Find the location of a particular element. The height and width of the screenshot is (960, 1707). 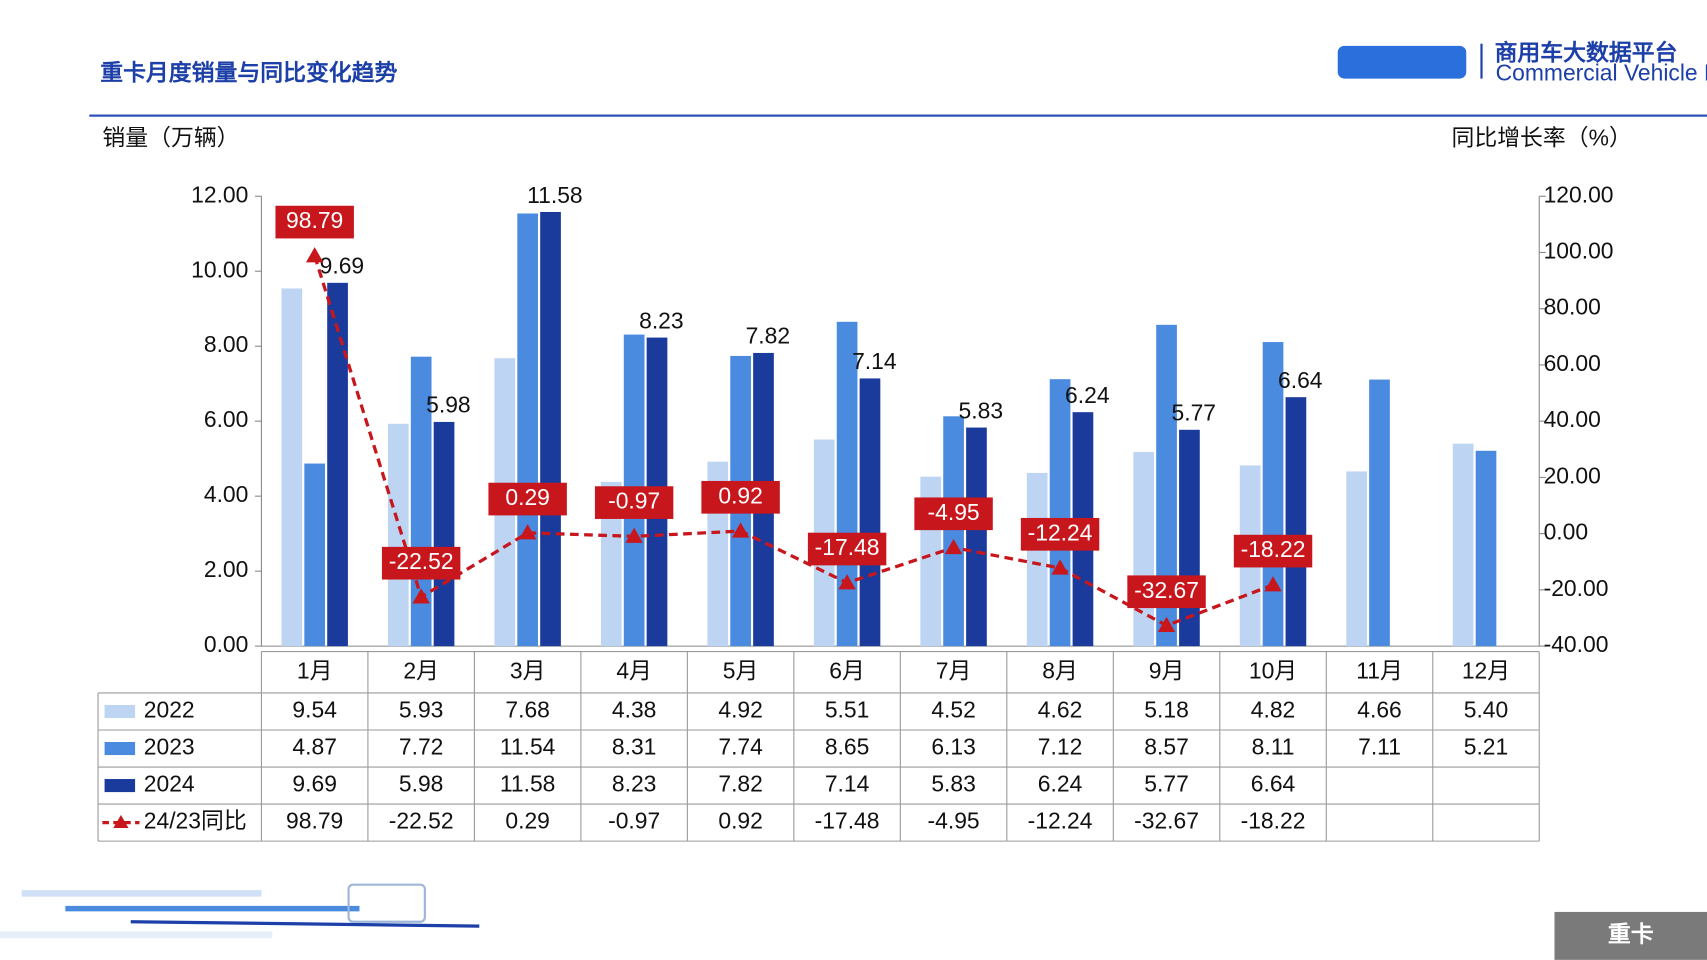

table-cell: 5.98 is located at coordinates (421, 784).